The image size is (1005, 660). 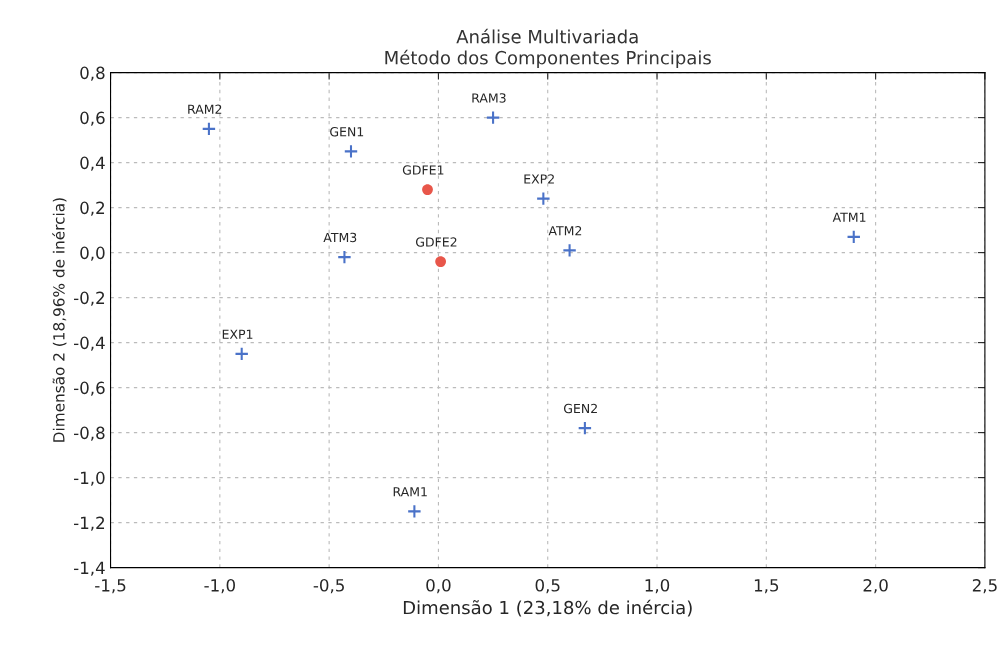 What do you see at coordinates (92, 163) in the screenshot?
I see `y-tick-label: 0,4` at bounding box center [92, 163].